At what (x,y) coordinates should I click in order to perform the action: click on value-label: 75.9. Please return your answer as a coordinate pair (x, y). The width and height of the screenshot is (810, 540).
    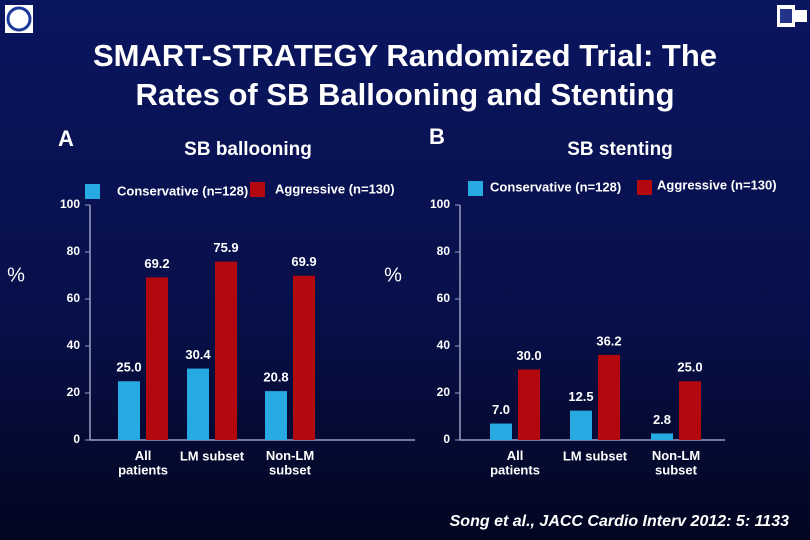
    Looking at the image, I should click on (225, 247).